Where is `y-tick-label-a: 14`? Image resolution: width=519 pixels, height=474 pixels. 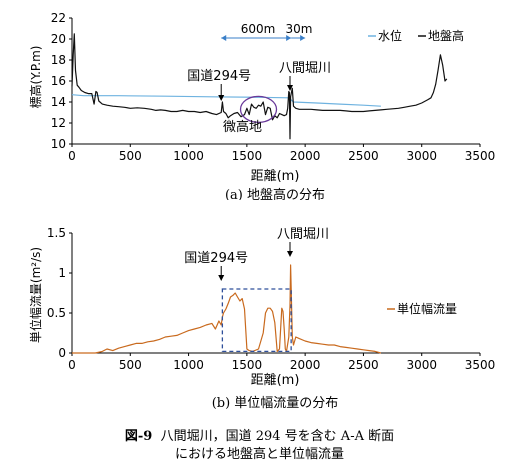
y-tick-label-a: 14 is located at coordinates (58, 102).